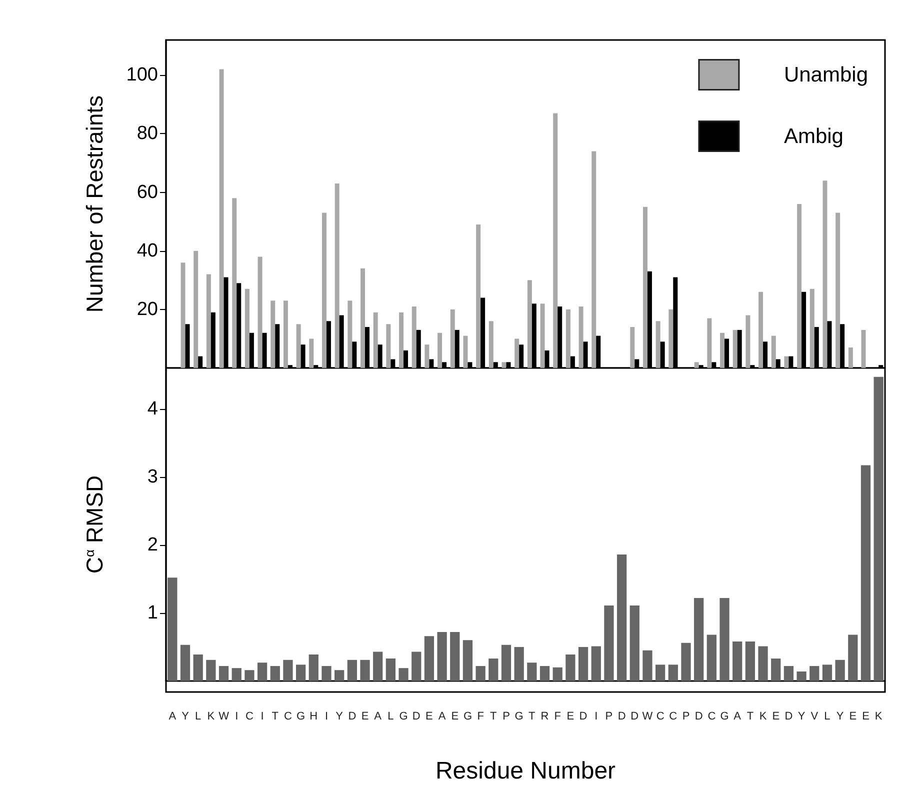 The image size is (901, 794). I want to click on y-tick-label: 2, so click(152, 545).